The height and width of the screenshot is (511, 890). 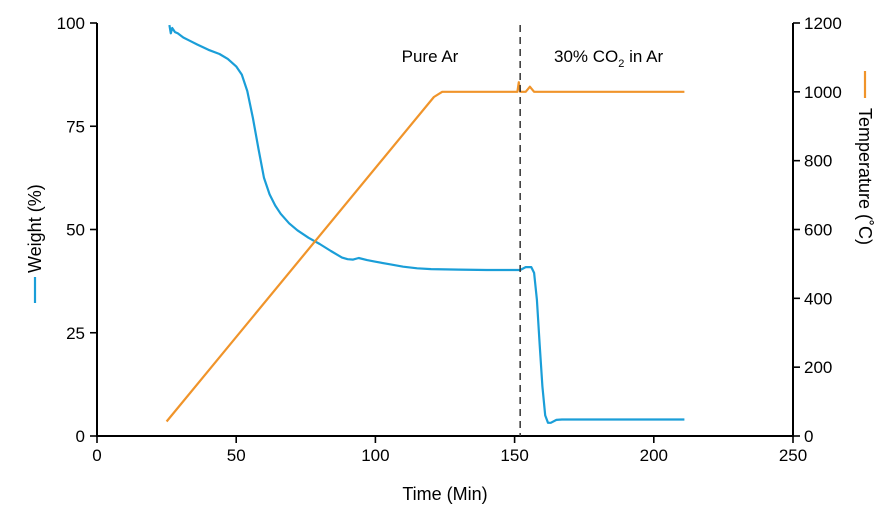 I want to click on region-label-co2: 30% CO2 in Ar, so click(x=608, y=58).